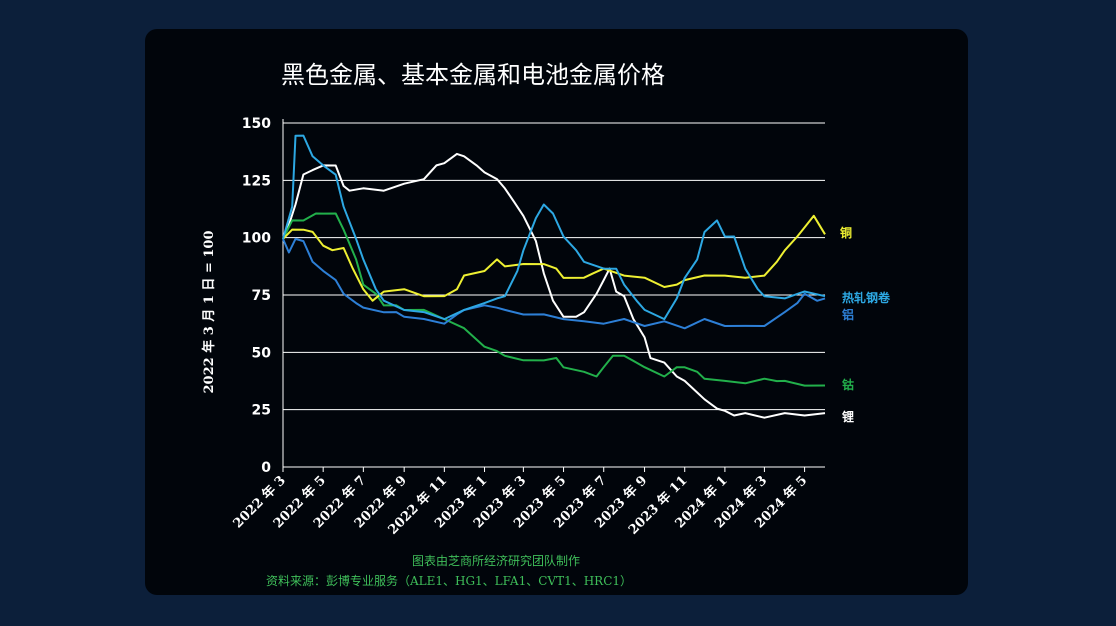 The width and height of the screenshot is (1116, 626). What do you see at coordinates (848, 314) in the screenshot?
I see `series-label: 铝` at bounding box center [848, 314].